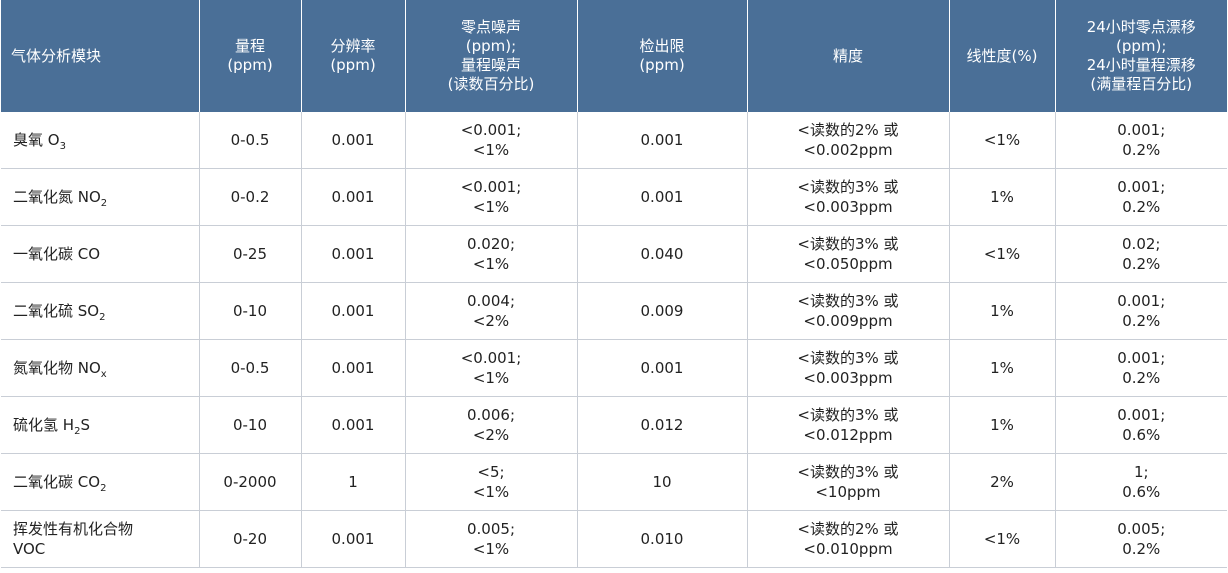 This screenshot has height=573, width=1228. I want to click on cell-noise: 0.004; <2%, so click(491, 311).